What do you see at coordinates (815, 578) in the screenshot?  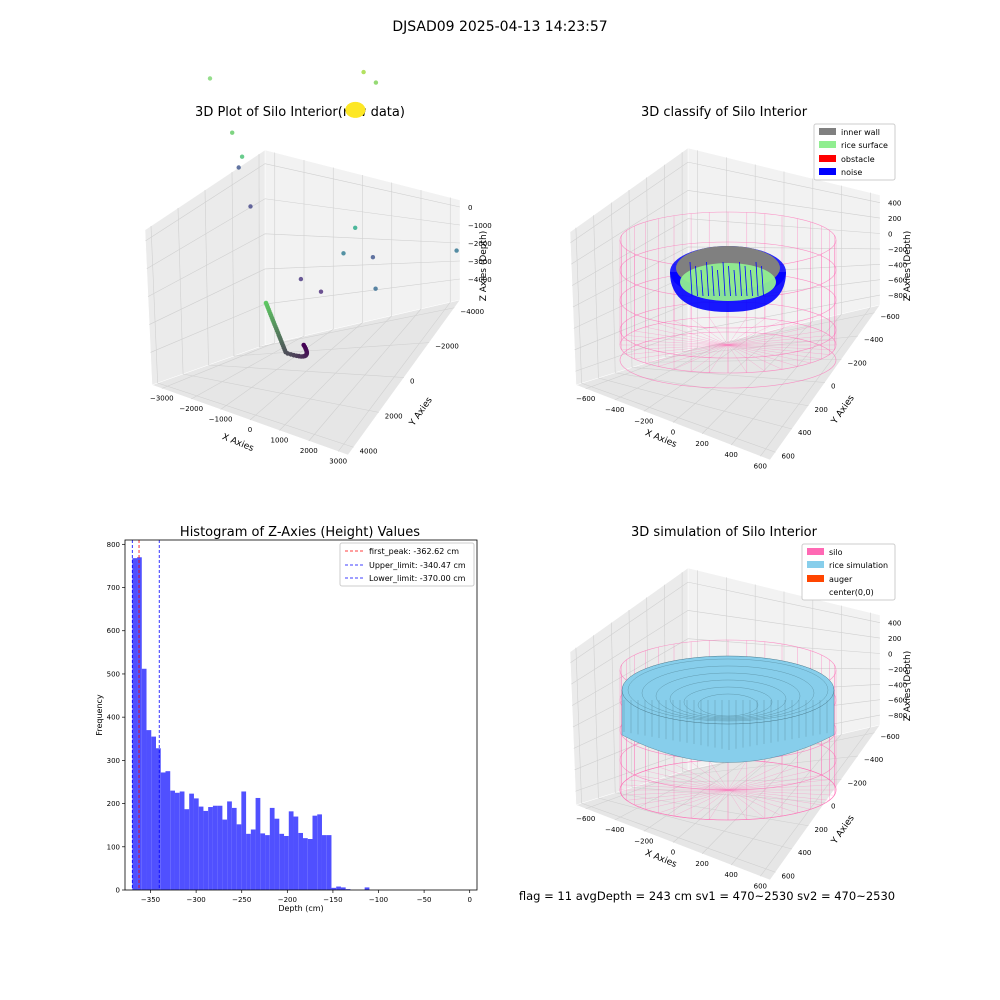 I see `legend-swatch-auger` at bounding box center [815, 578].